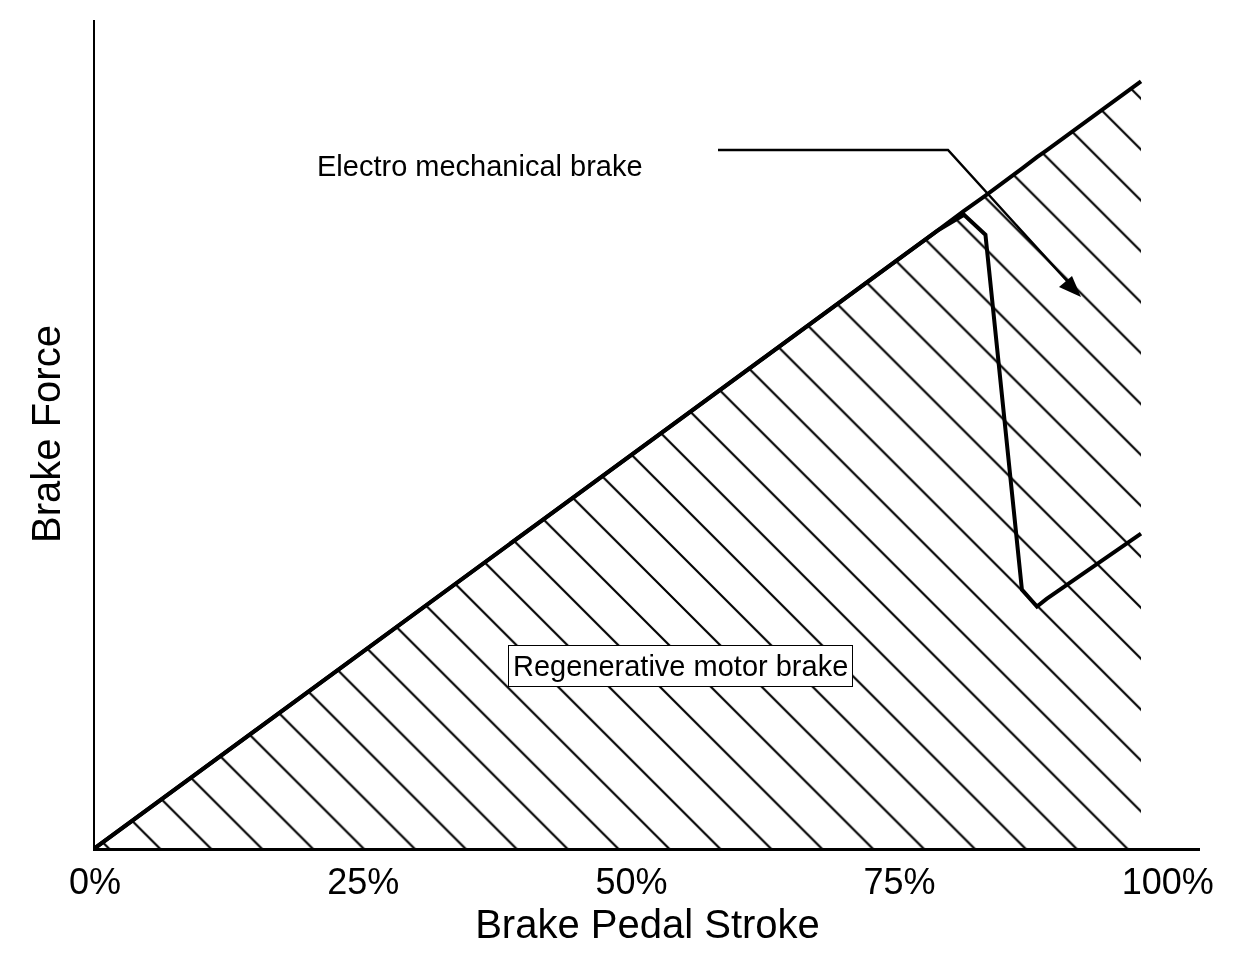 The image size is (1245, 971). What do you see at coordinates (631, 881) in the screenshot?
I see `x-tick-label: 50%` at bounding box center [631, 881].